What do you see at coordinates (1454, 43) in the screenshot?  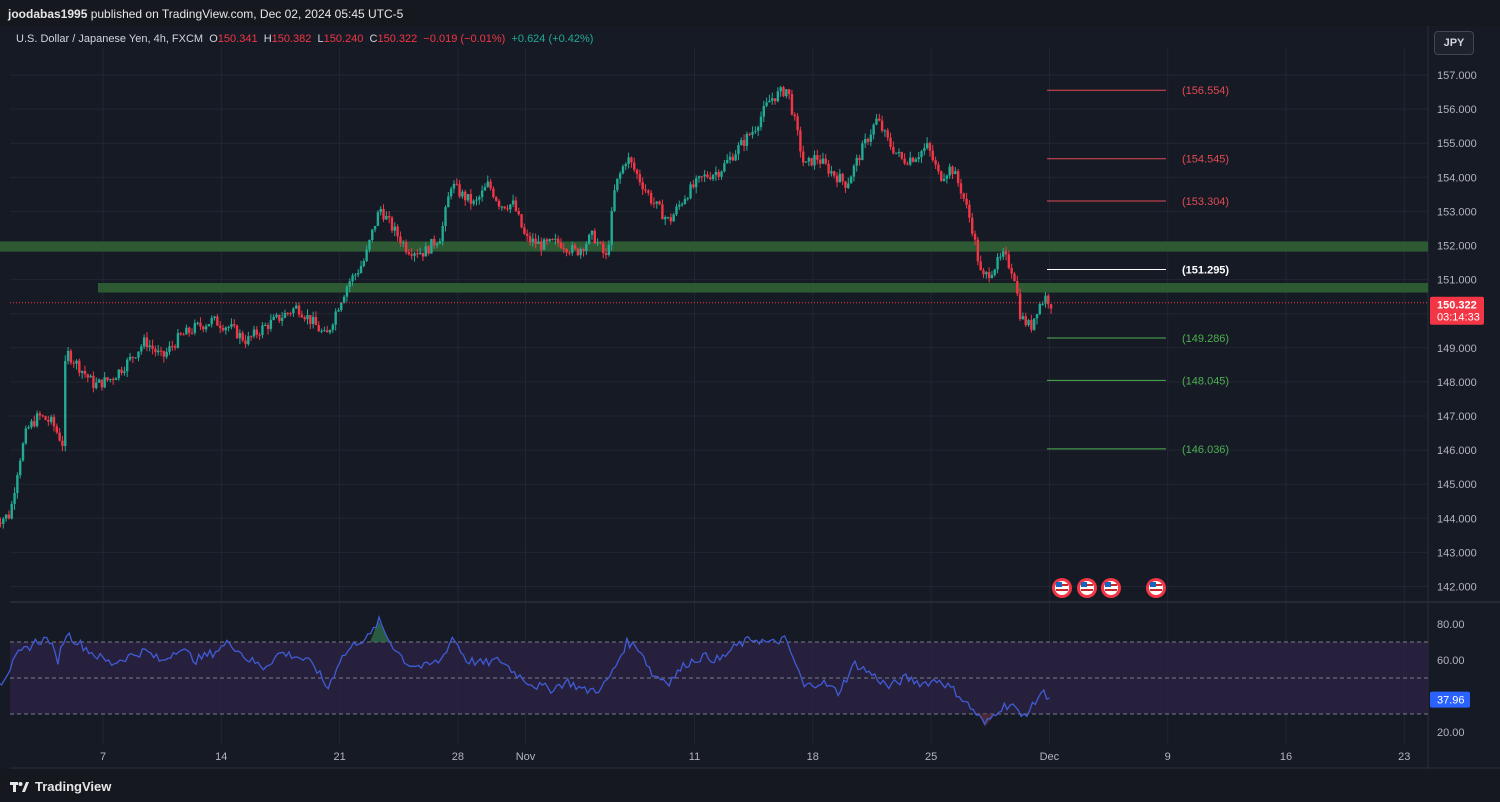 I see `currency-button: JPY` at bounding box center [1454, 43].